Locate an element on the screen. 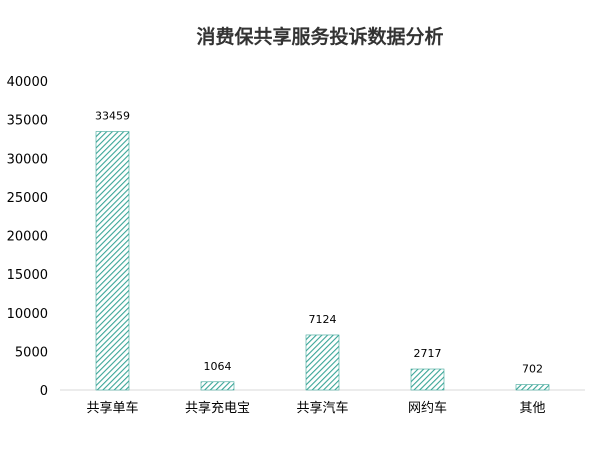 Image resolution: width=600 pixels, height=451 pixels. bar-data-label: 7124 is located at coordinates (323, 319).